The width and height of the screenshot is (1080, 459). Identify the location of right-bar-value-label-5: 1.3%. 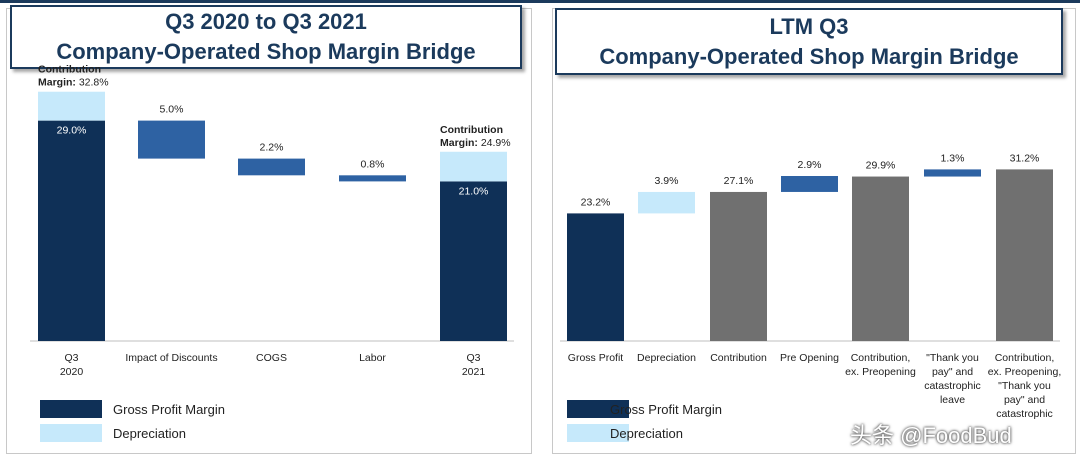
(953, 158).